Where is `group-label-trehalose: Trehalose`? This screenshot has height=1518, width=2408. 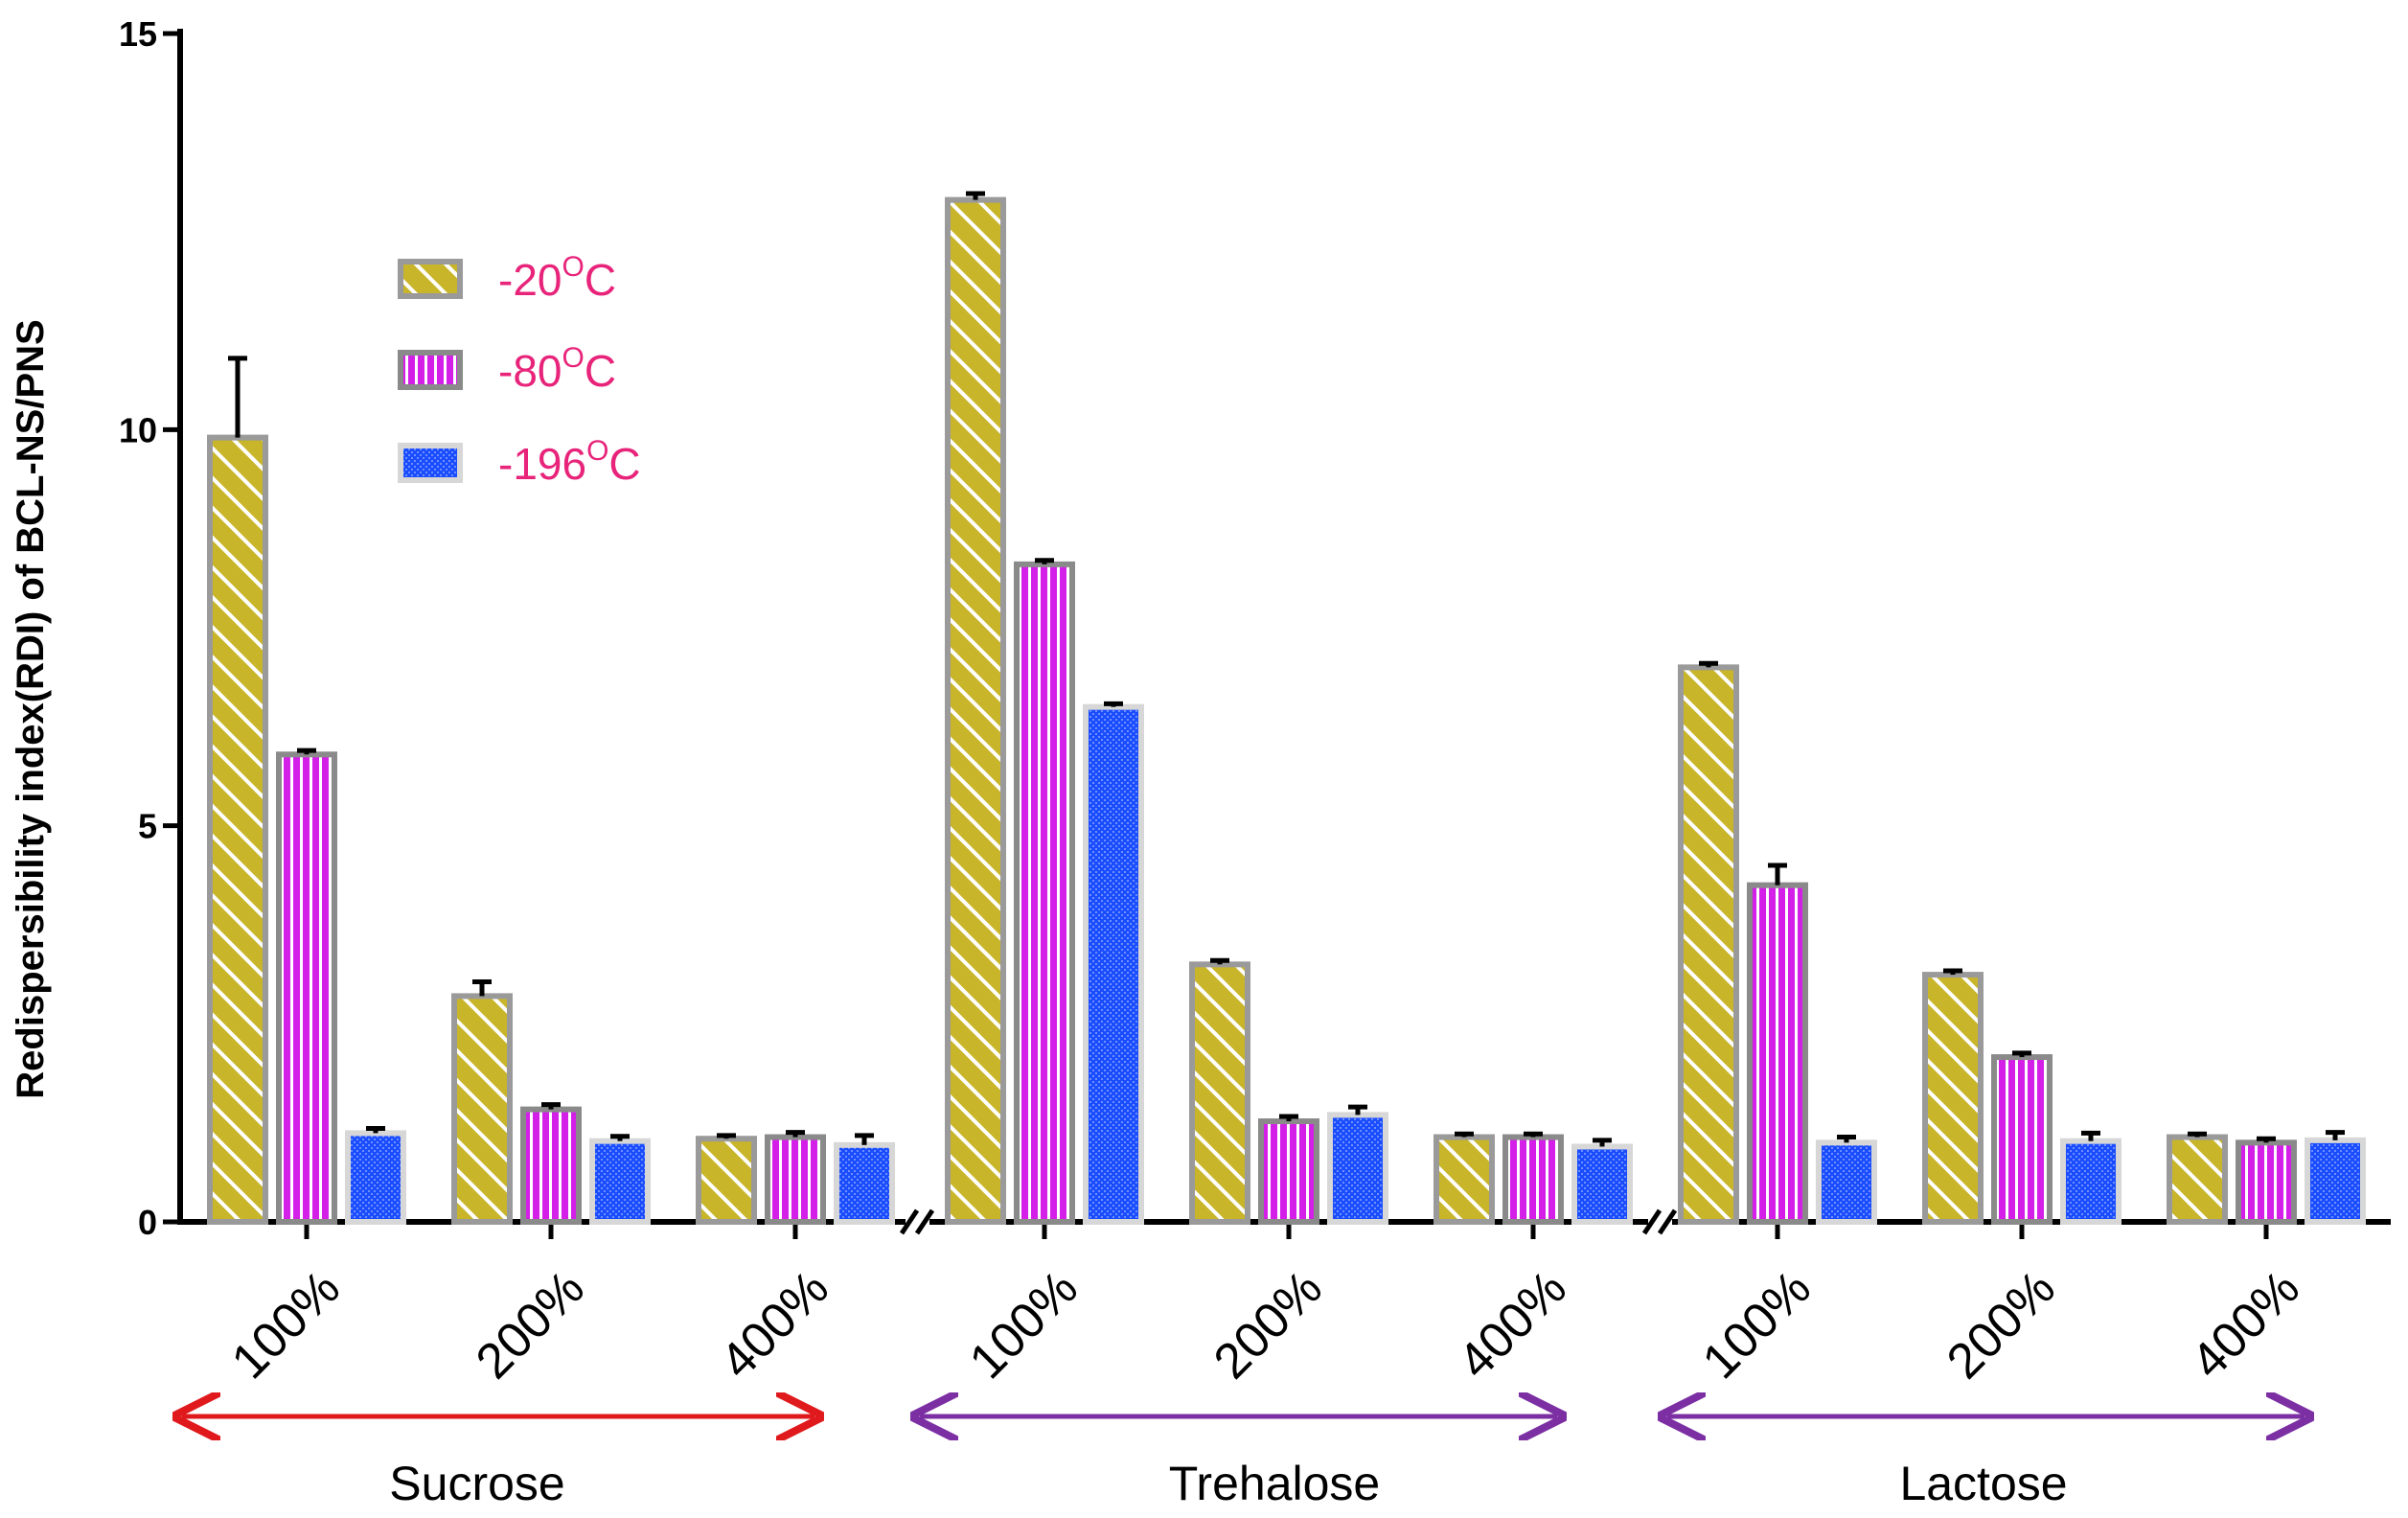 group-label-trehalose: Trehalose is located at coordinates (1274, 1483).